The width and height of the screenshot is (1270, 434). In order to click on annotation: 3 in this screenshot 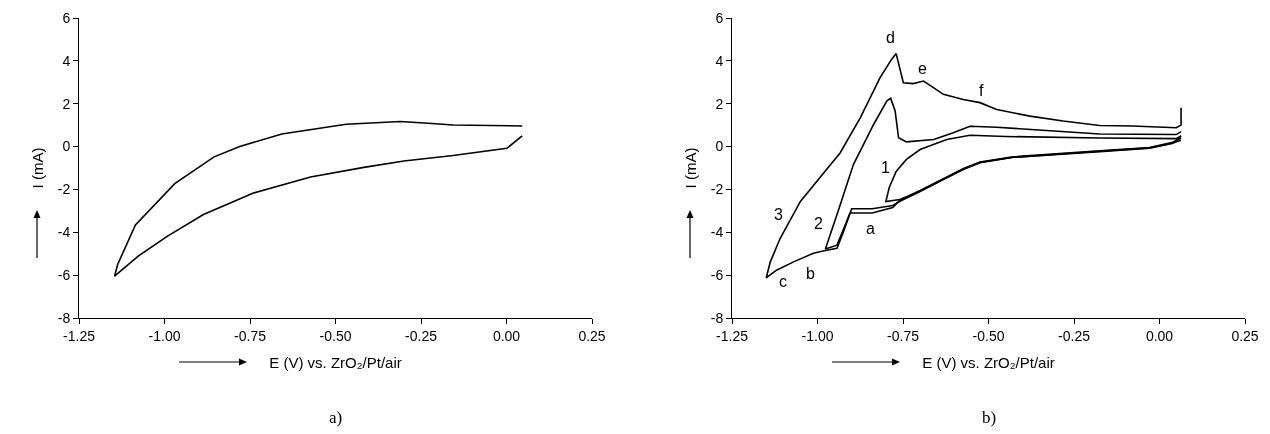, I will do `click(778, 214)`.